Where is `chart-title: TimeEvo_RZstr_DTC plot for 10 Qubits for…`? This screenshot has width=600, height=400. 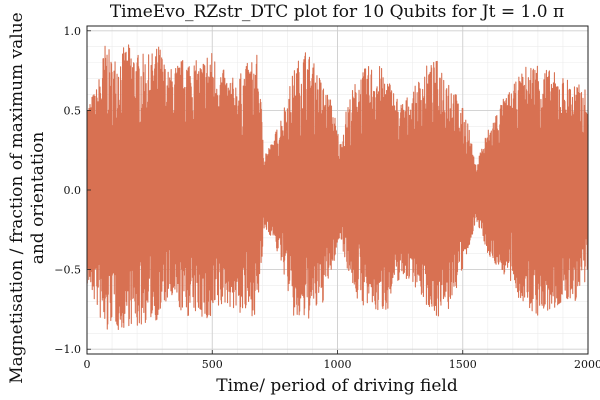
chart-title: TimeEvo_RZstr_DTC plot for 10 Qubits for… is located at coordinates (337, 12).